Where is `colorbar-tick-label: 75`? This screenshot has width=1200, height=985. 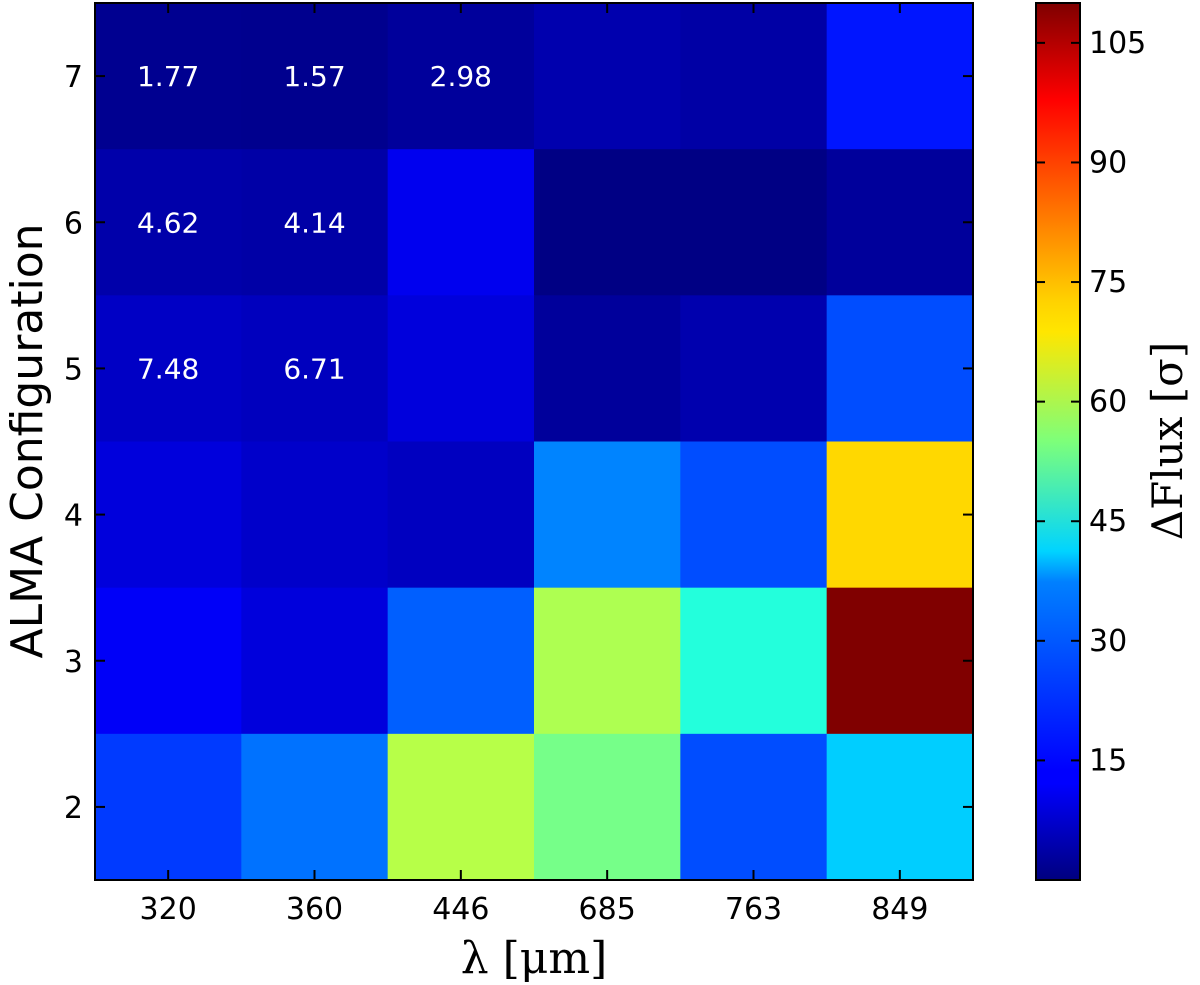
colorbar-tick-label: 75 is located at coordinates (1108, 282).